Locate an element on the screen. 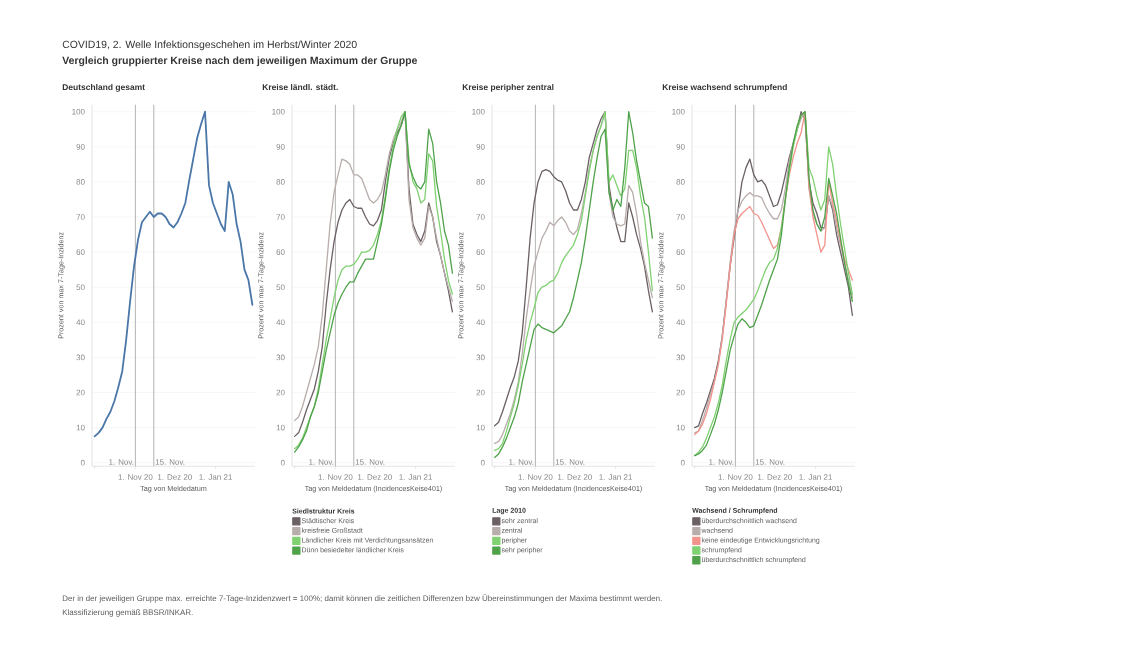 The image size is (1145, 648). text: Vergleich gruppierter Kreise nach dem jeweiligen Maximum der Gruppe is located at coordinates (240, 61).